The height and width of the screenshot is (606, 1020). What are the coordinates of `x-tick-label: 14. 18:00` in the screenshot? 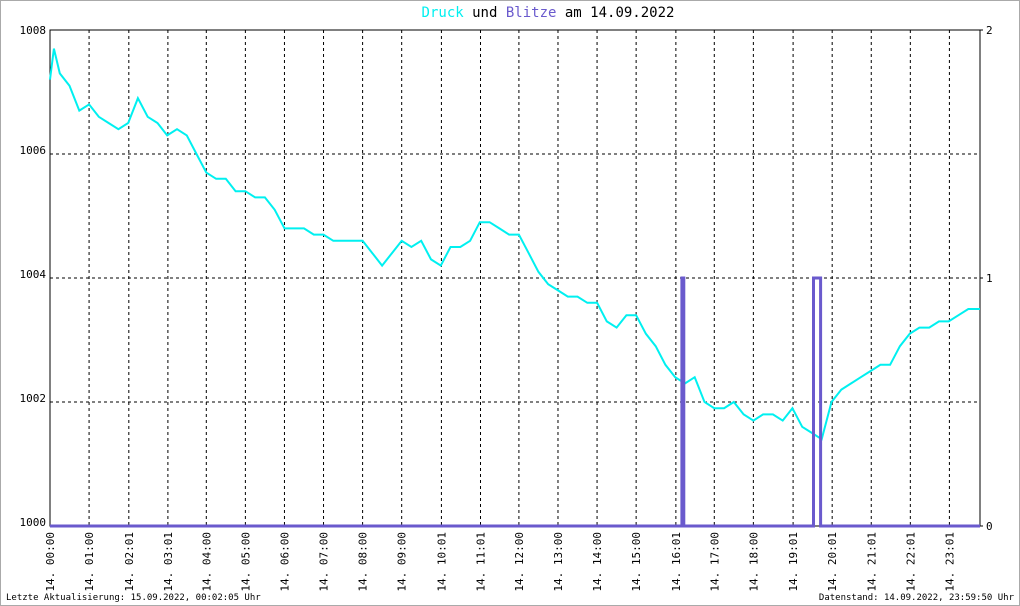 It's located at (753, 562).